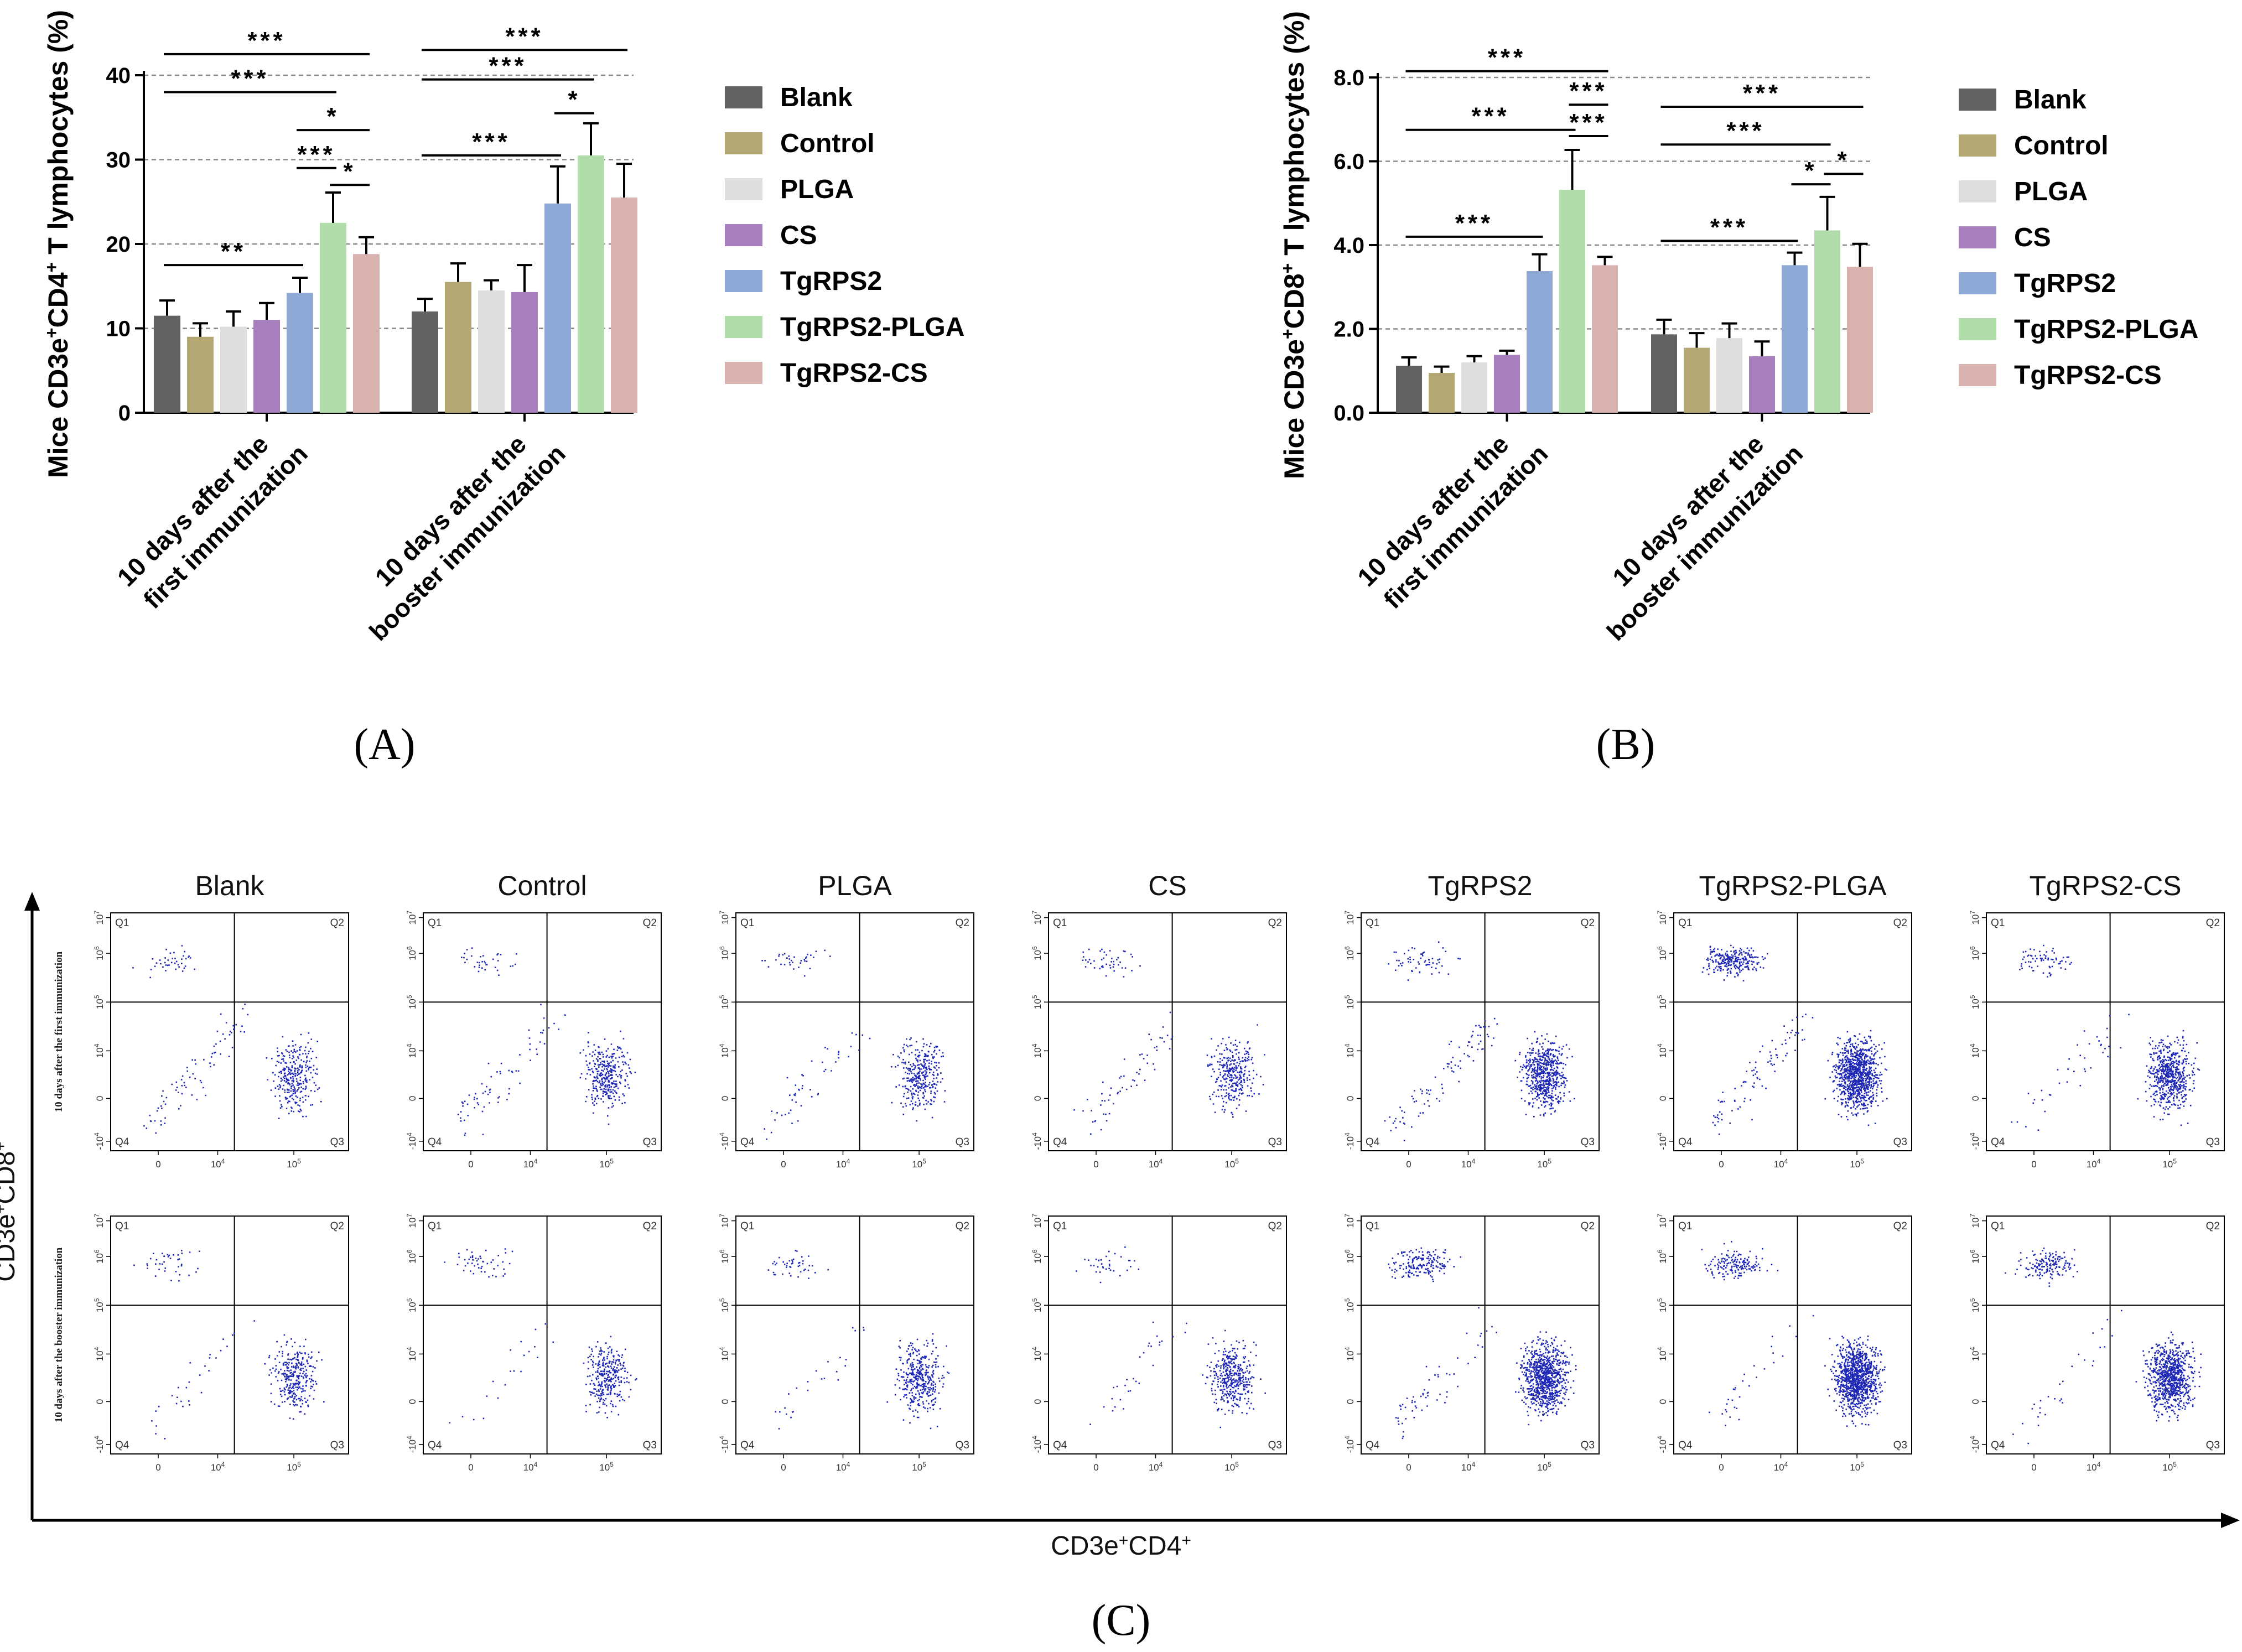 The height and width of the screenshot is (1652, 2242). What do you see at coordinates (332, 116) in the screenshot?
I see `significance-label: *` at bounding box center [332, 116].